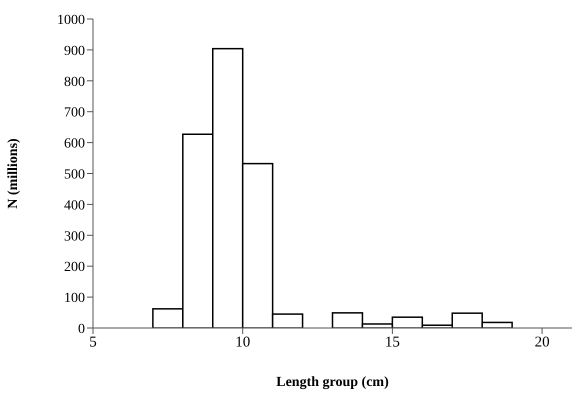 The image size is (574, 408). Describe the element at coordinates (74, 82) in the screenshot. I see `y-tick-label: 800` at that location.